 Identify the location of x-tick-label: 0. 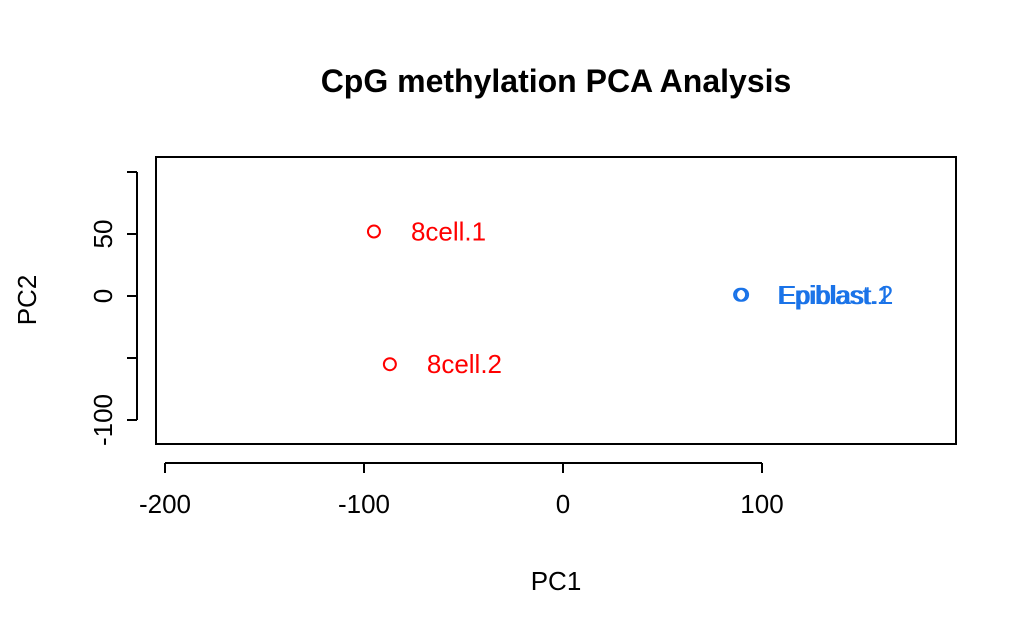
(563, 504).